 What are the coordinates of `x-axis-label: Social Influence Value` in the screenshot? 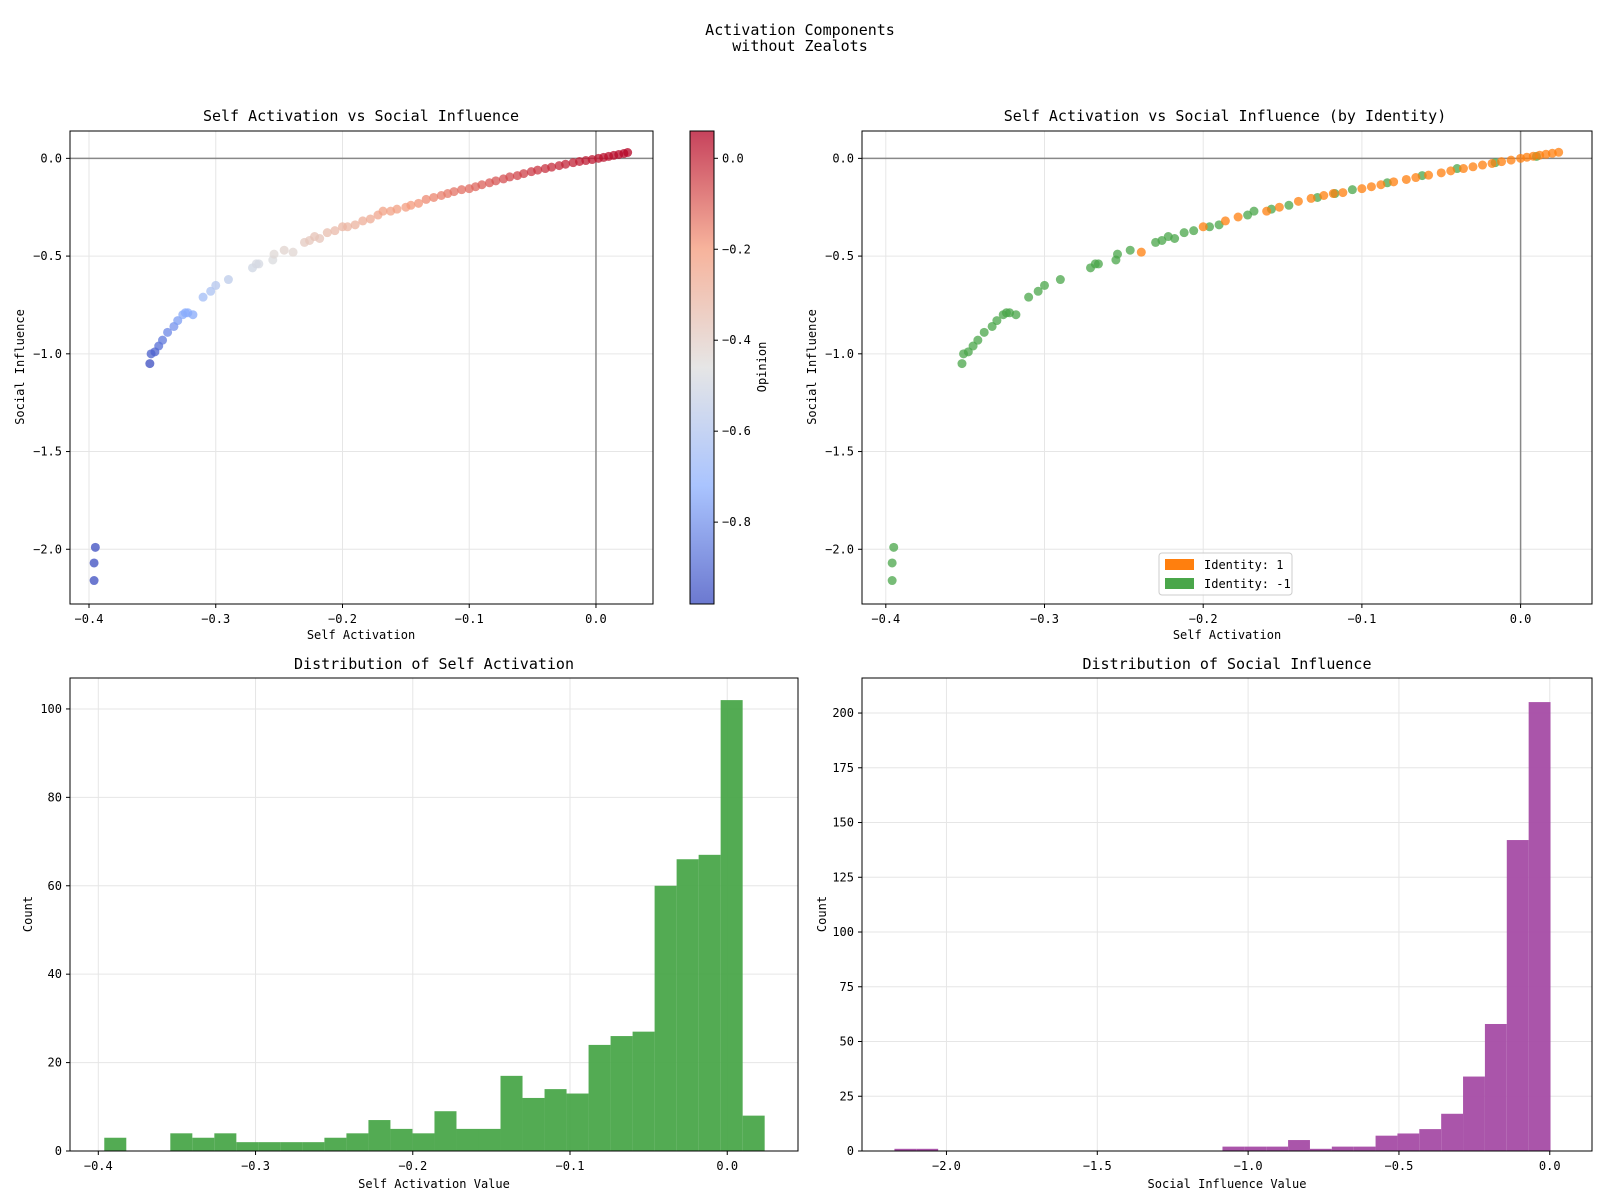 It's located at (1227, 1184).